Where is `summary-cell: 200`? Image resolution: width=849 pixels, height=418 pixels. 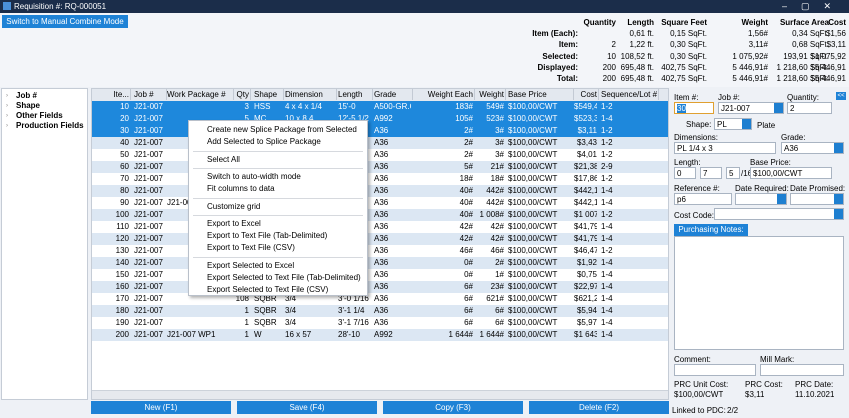 summary-cell: 200 is located at coordinates (609, 67).